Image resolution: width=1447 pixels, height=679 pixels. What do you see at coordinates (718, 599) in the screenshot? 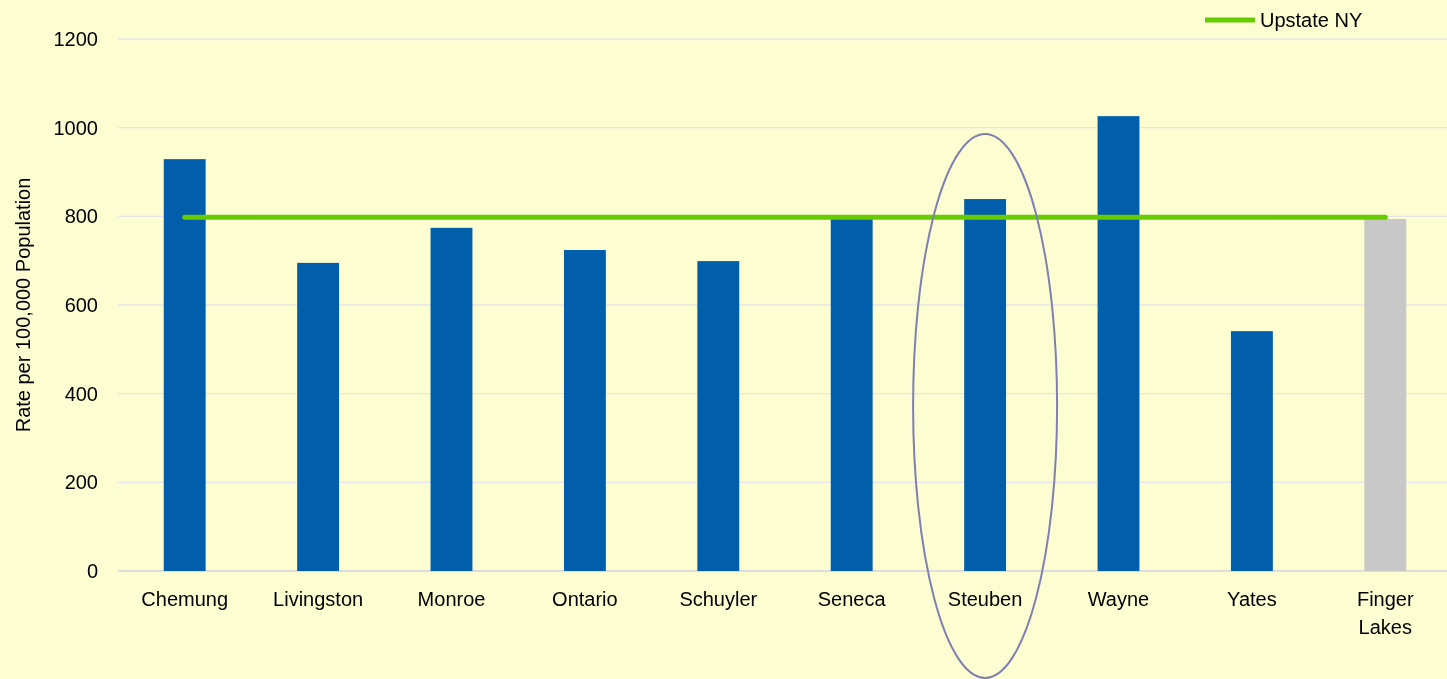
I see `x-tick-label: Schuyler` at bounding box center [718, 599].